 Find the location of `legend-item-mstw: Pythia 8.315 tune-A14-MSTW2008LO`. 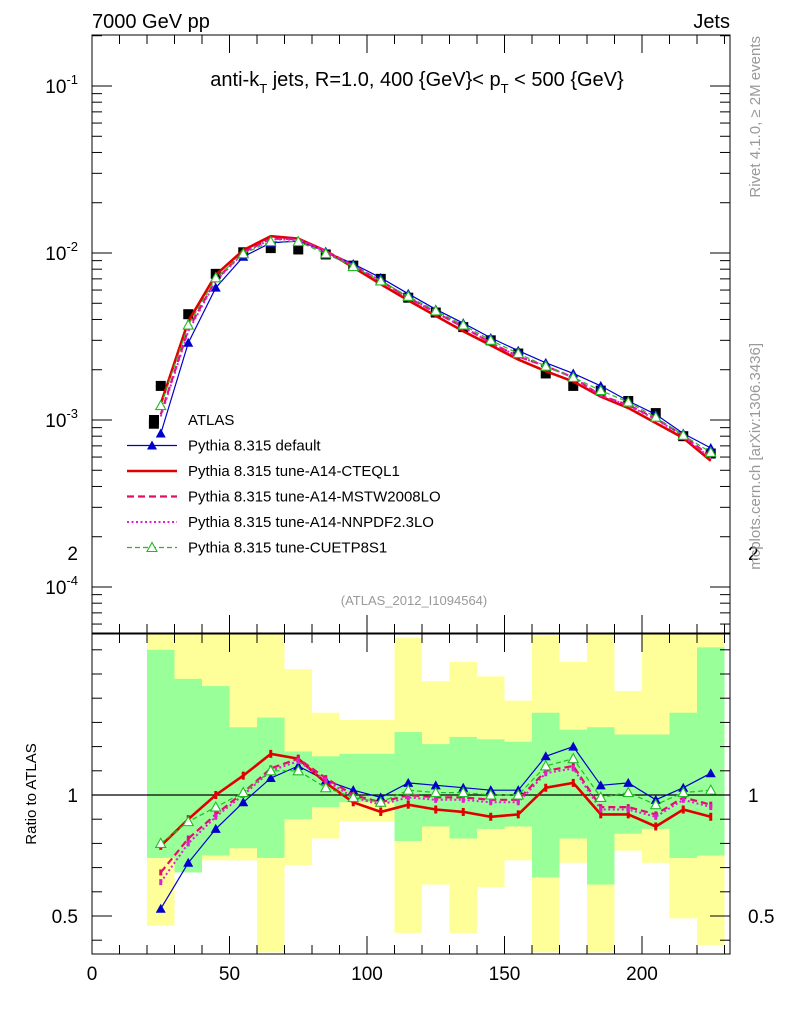

legend-item-mstw: Pythia 8.315 tune-A14-MSTW2008LO is located at coordinates (284, 497).